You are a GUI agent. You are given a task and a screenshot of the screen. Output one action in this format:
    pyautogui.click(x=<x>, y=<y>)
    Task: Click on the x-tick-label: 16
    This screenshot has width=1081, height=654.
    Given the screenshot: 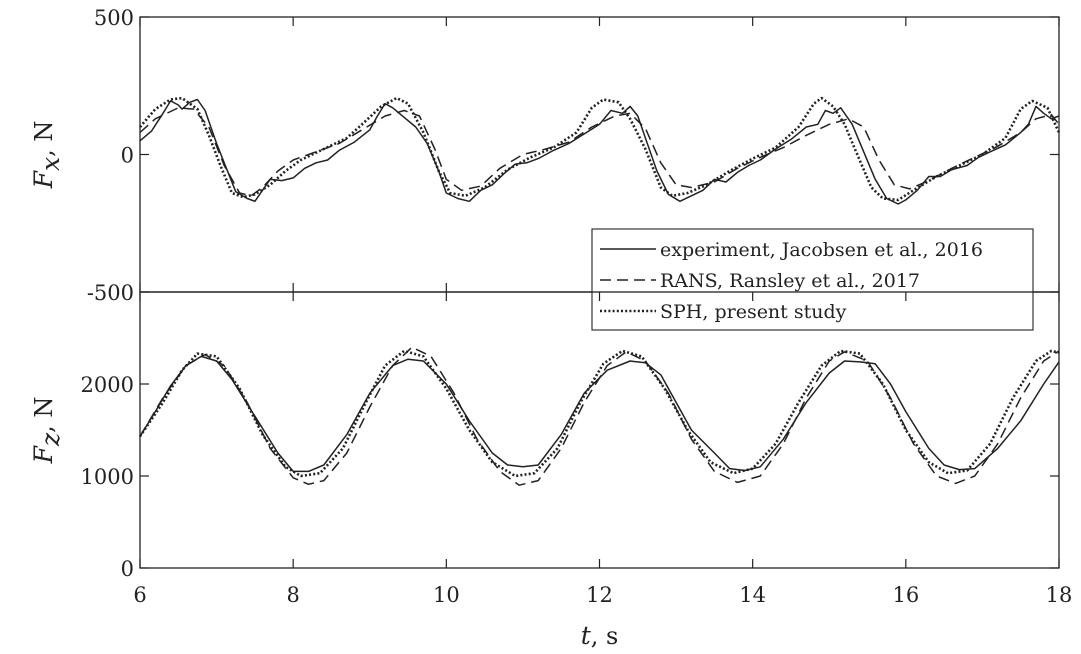 What is the action you would take?
    pyautogui.click(x=905, y=595)
    